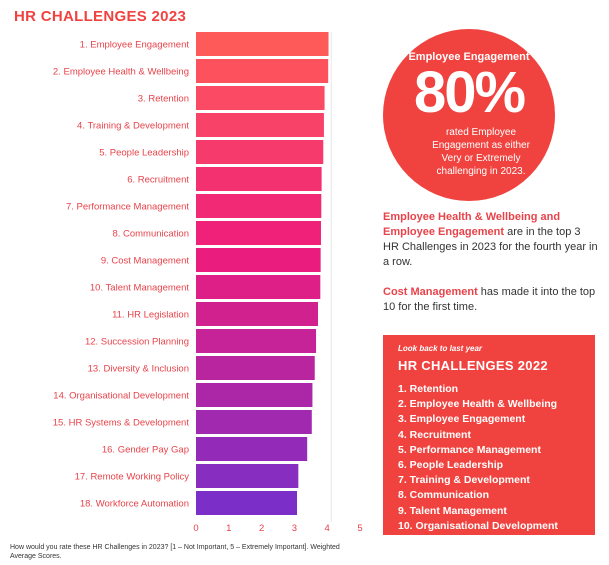  Describe the element at coordinates (428, 389) in the screenshot. I see `last-year-item: 1. Retention` at that location.